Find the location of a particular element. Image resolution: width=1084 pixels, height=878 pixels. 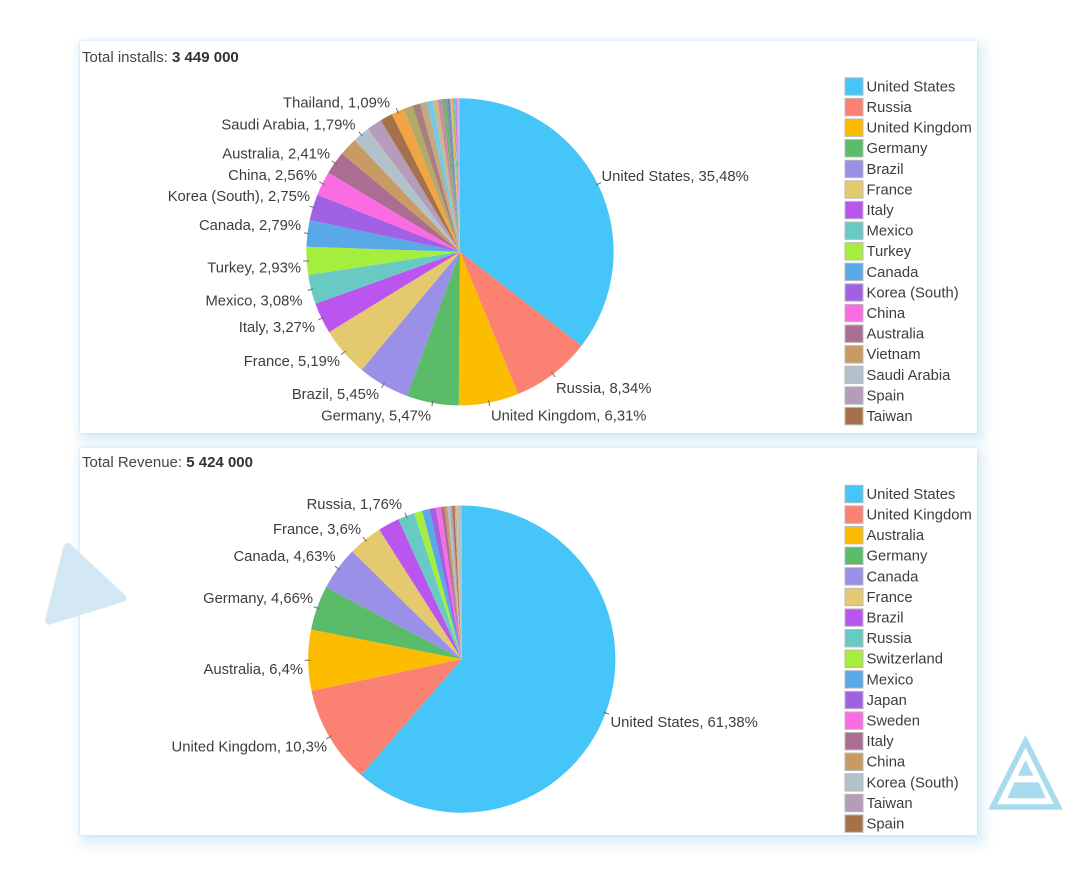

svg-text: Australia, 6,4% is located at coordinates (253, 670).